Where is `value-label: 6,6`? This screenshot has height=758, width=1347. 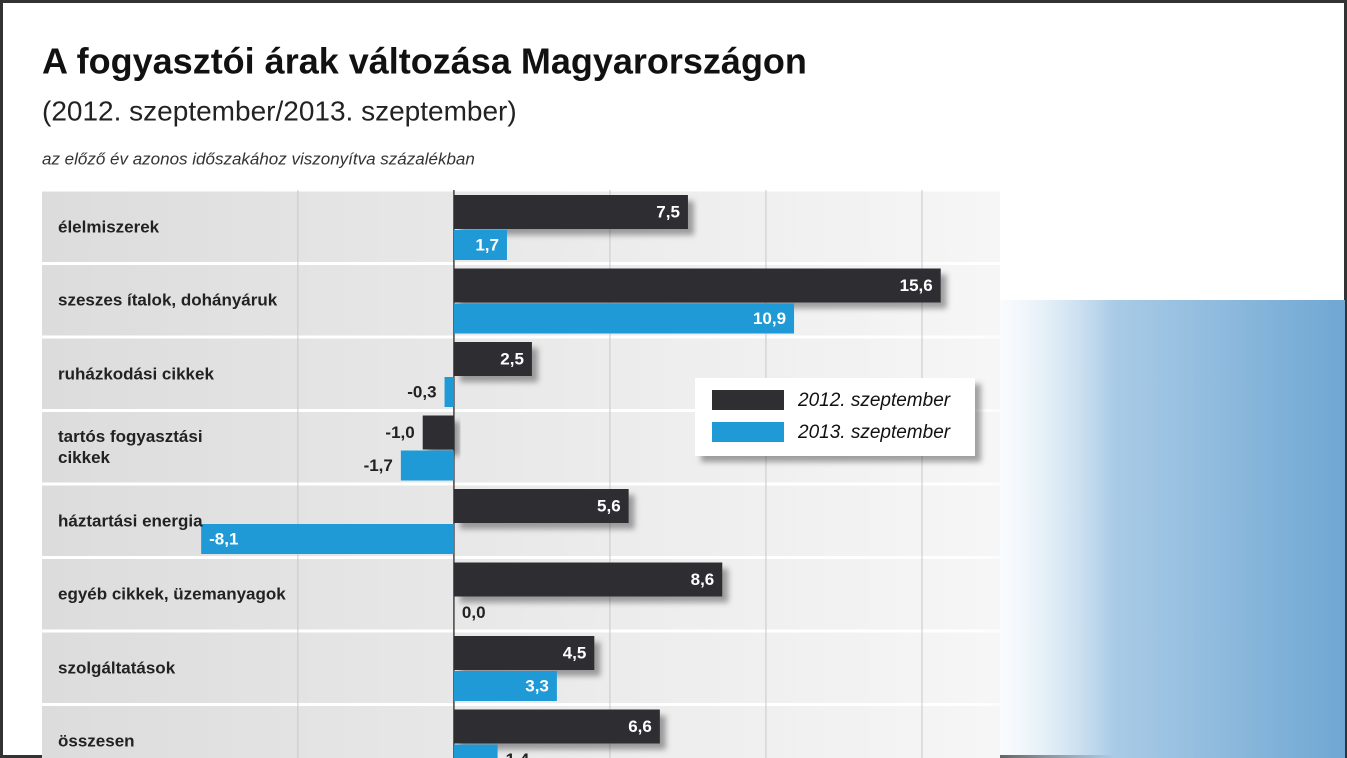 value-label: 6,6 is located at coordinates (640, 726).